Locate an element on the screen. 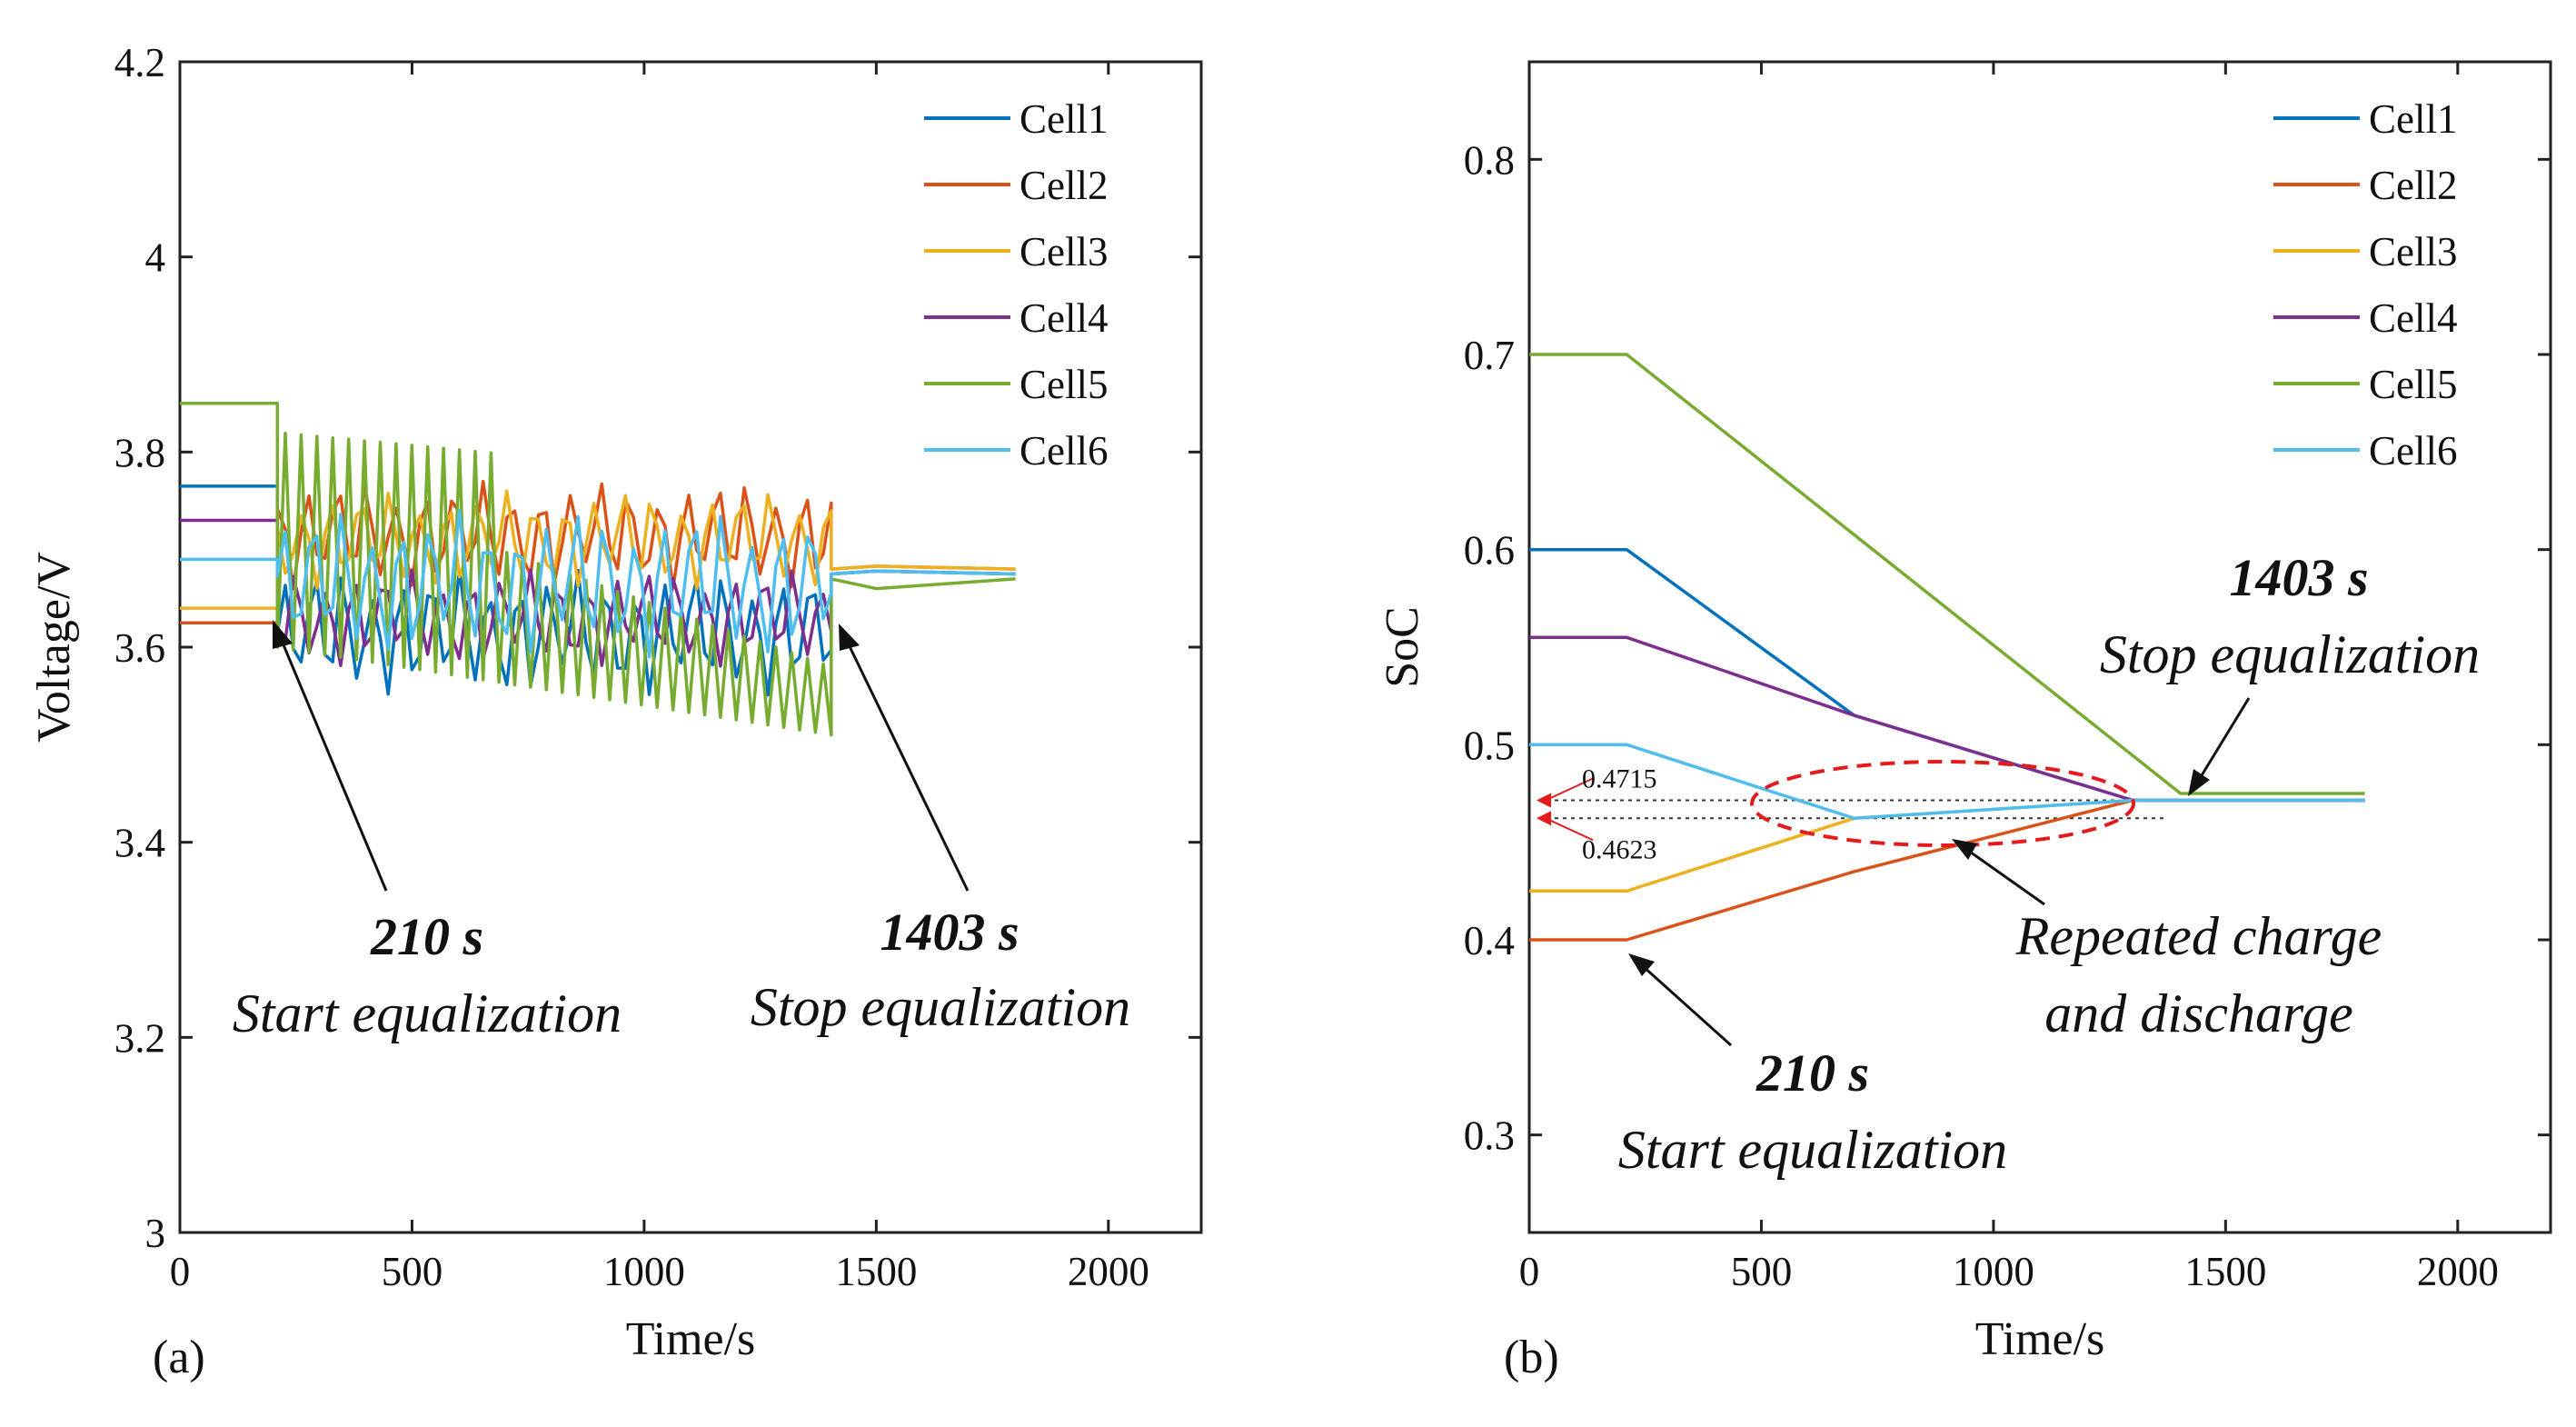  start-text-b: Start equalization is located at coordinates (1813, 1150).